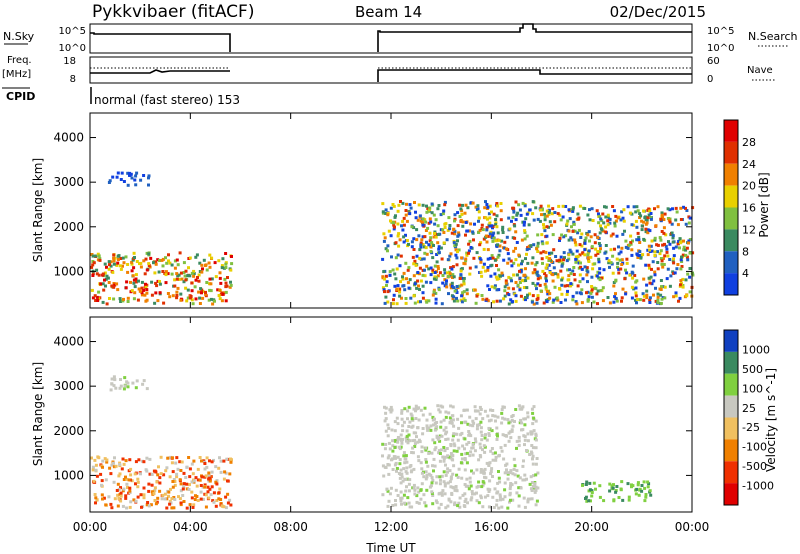 The height and width of the screenshot is (554, 800). What do you see at coordinates (72, 48) in the screenshot?
I see `nsky-tick-bottom: 10^0` at bounding box center [72, 48].